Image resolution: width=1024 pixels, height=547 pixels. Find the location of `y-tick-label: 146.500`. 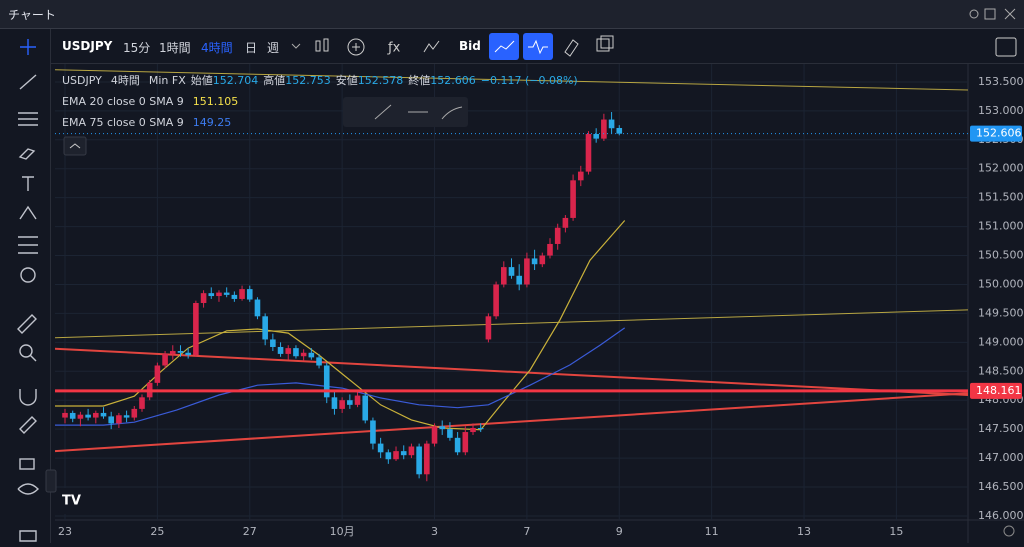

y-tick-label: 146.500 is located at coordinates (1001, 486).